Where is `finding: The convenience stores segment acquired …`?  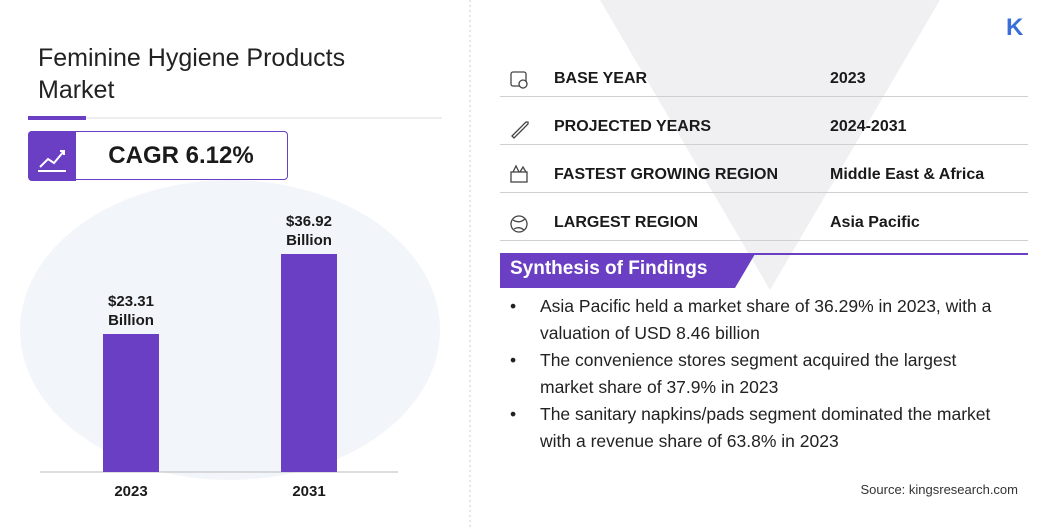
finding: The convenience stores segment acquired … is located at coordinates (759, 374).